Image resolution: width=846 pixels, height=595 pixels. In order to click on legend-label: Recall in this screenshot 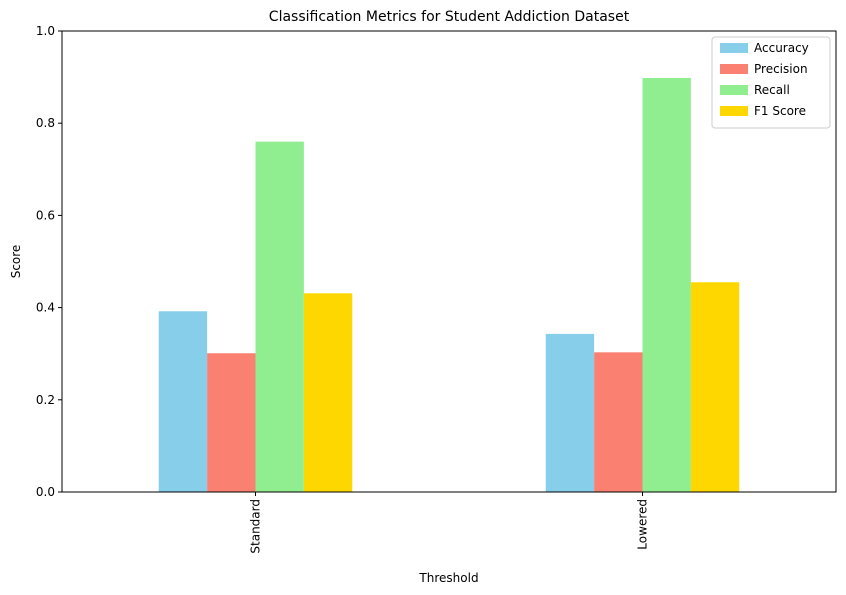, I will do `click(772, 90)`.